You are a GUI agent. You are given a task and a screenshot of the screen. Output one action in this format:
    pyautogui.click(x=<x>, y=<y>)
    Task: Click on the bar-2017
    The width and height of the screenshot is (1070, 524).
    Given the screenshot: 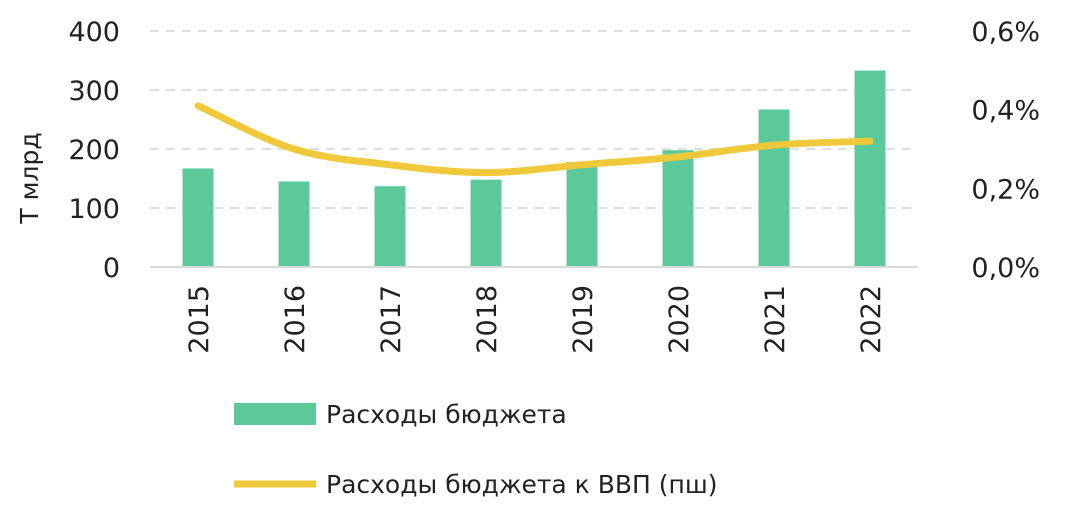 What is the action you would take?
    pyautogui.click(x=390, y=226)
    